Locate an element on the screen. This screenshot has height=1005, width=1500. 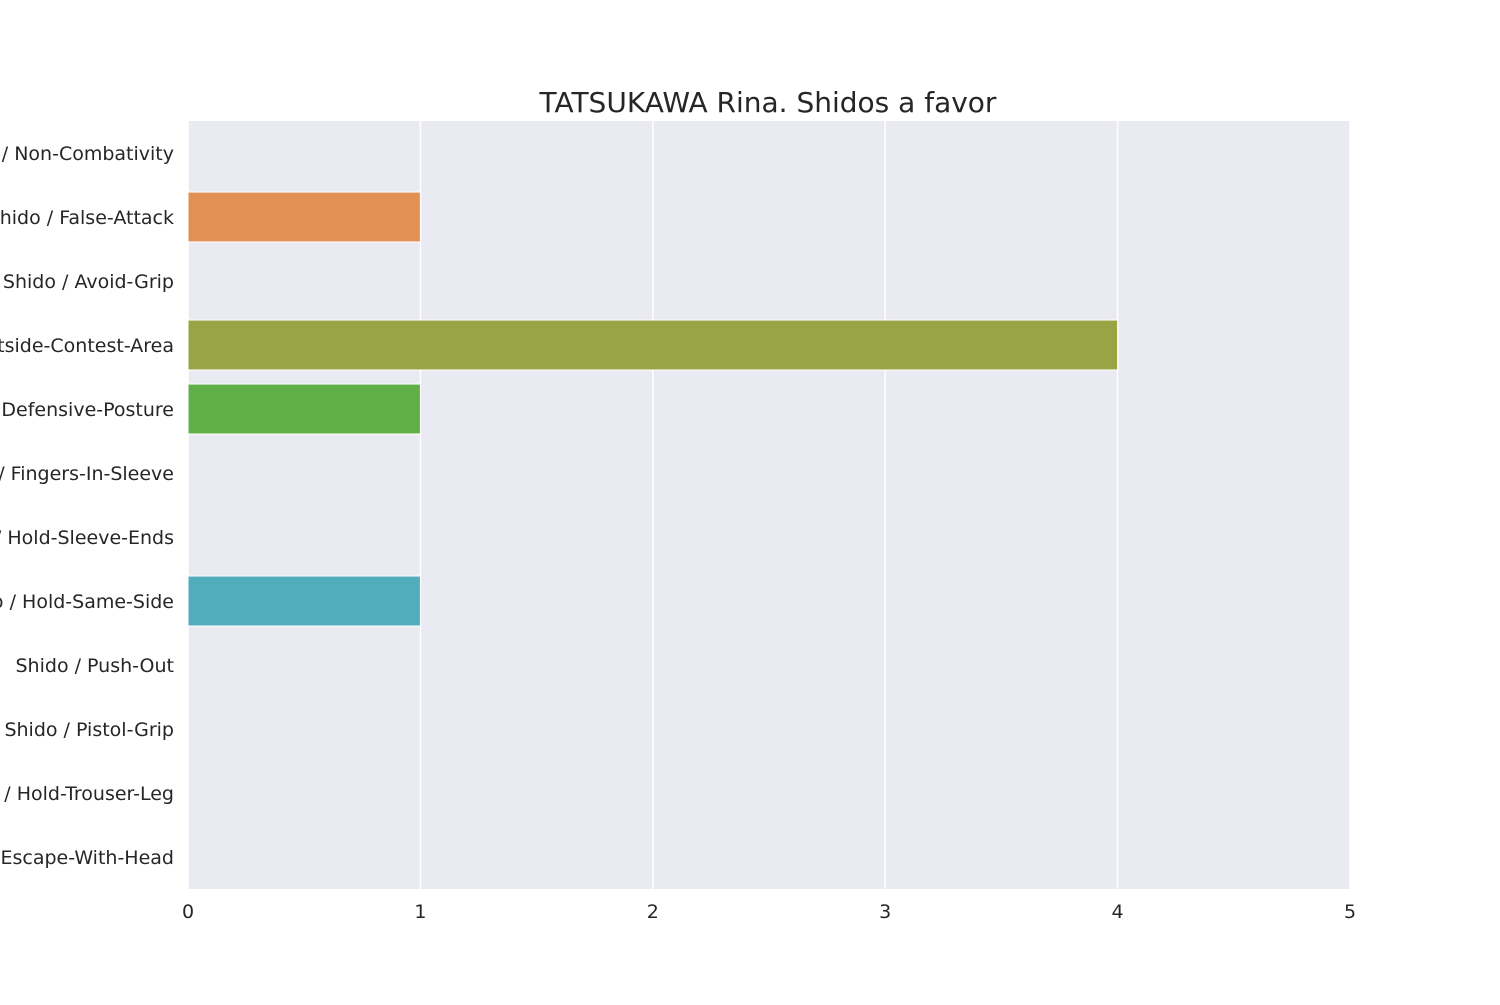
y-tick-label: Shido / False-Attack is located at coordinates (87, 218).